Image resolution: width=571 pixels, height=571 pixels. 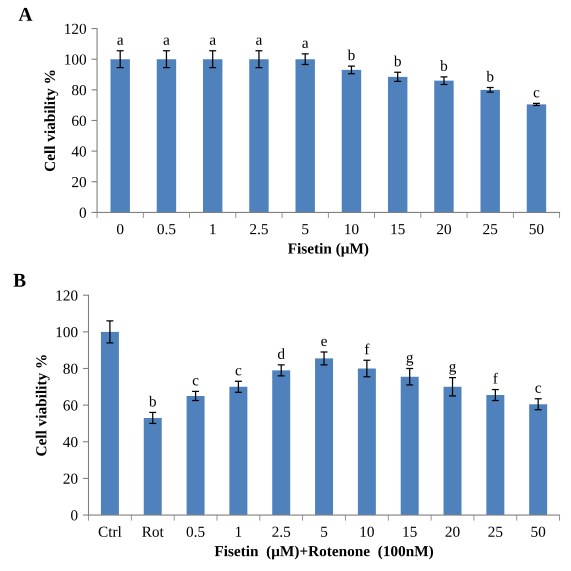 I want to click on annotation: e, so click(x=324, y=342).